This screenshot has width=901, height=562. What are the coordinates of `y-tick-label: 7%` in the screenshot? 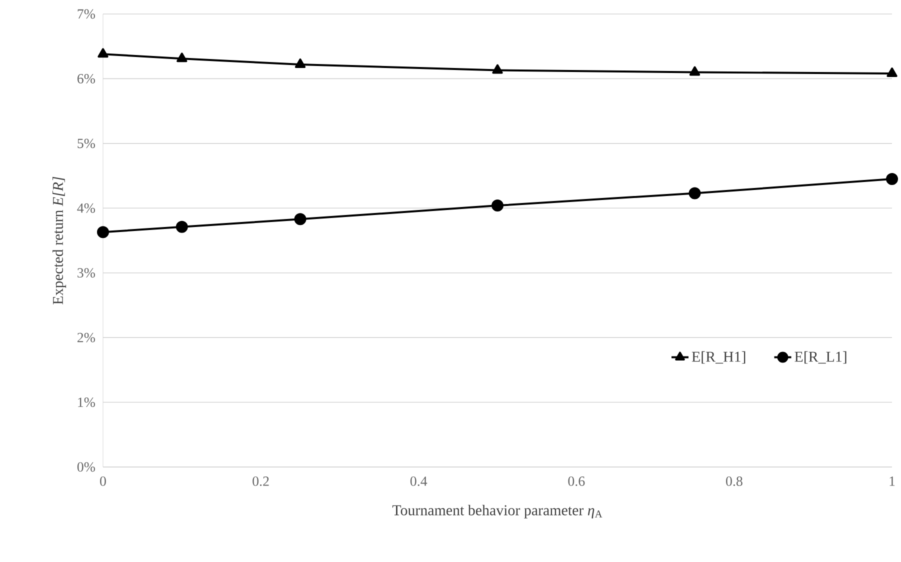 It's located at (86, 14).